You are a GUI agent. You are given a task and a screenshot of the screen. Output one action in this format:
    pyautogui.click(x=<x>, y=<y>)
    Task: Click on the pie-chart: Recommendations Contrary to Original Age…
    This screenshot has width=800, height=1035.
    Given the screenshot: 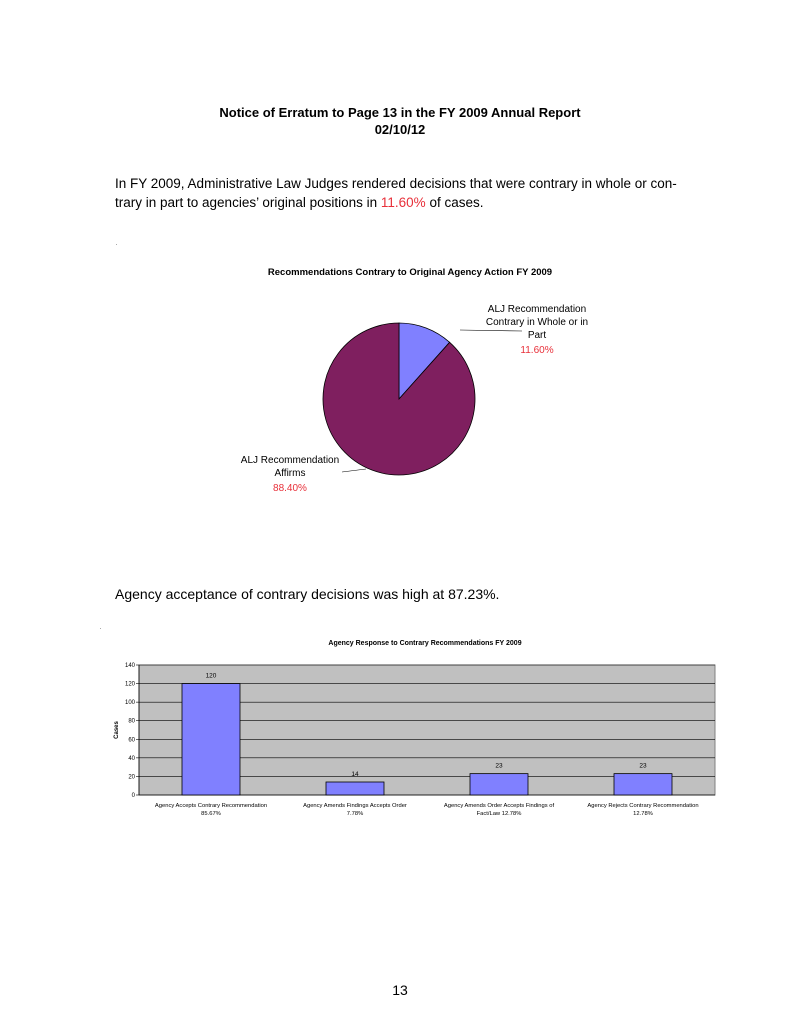 What is the action you would take?
    pyautogui.click(x=414, y=380)
    